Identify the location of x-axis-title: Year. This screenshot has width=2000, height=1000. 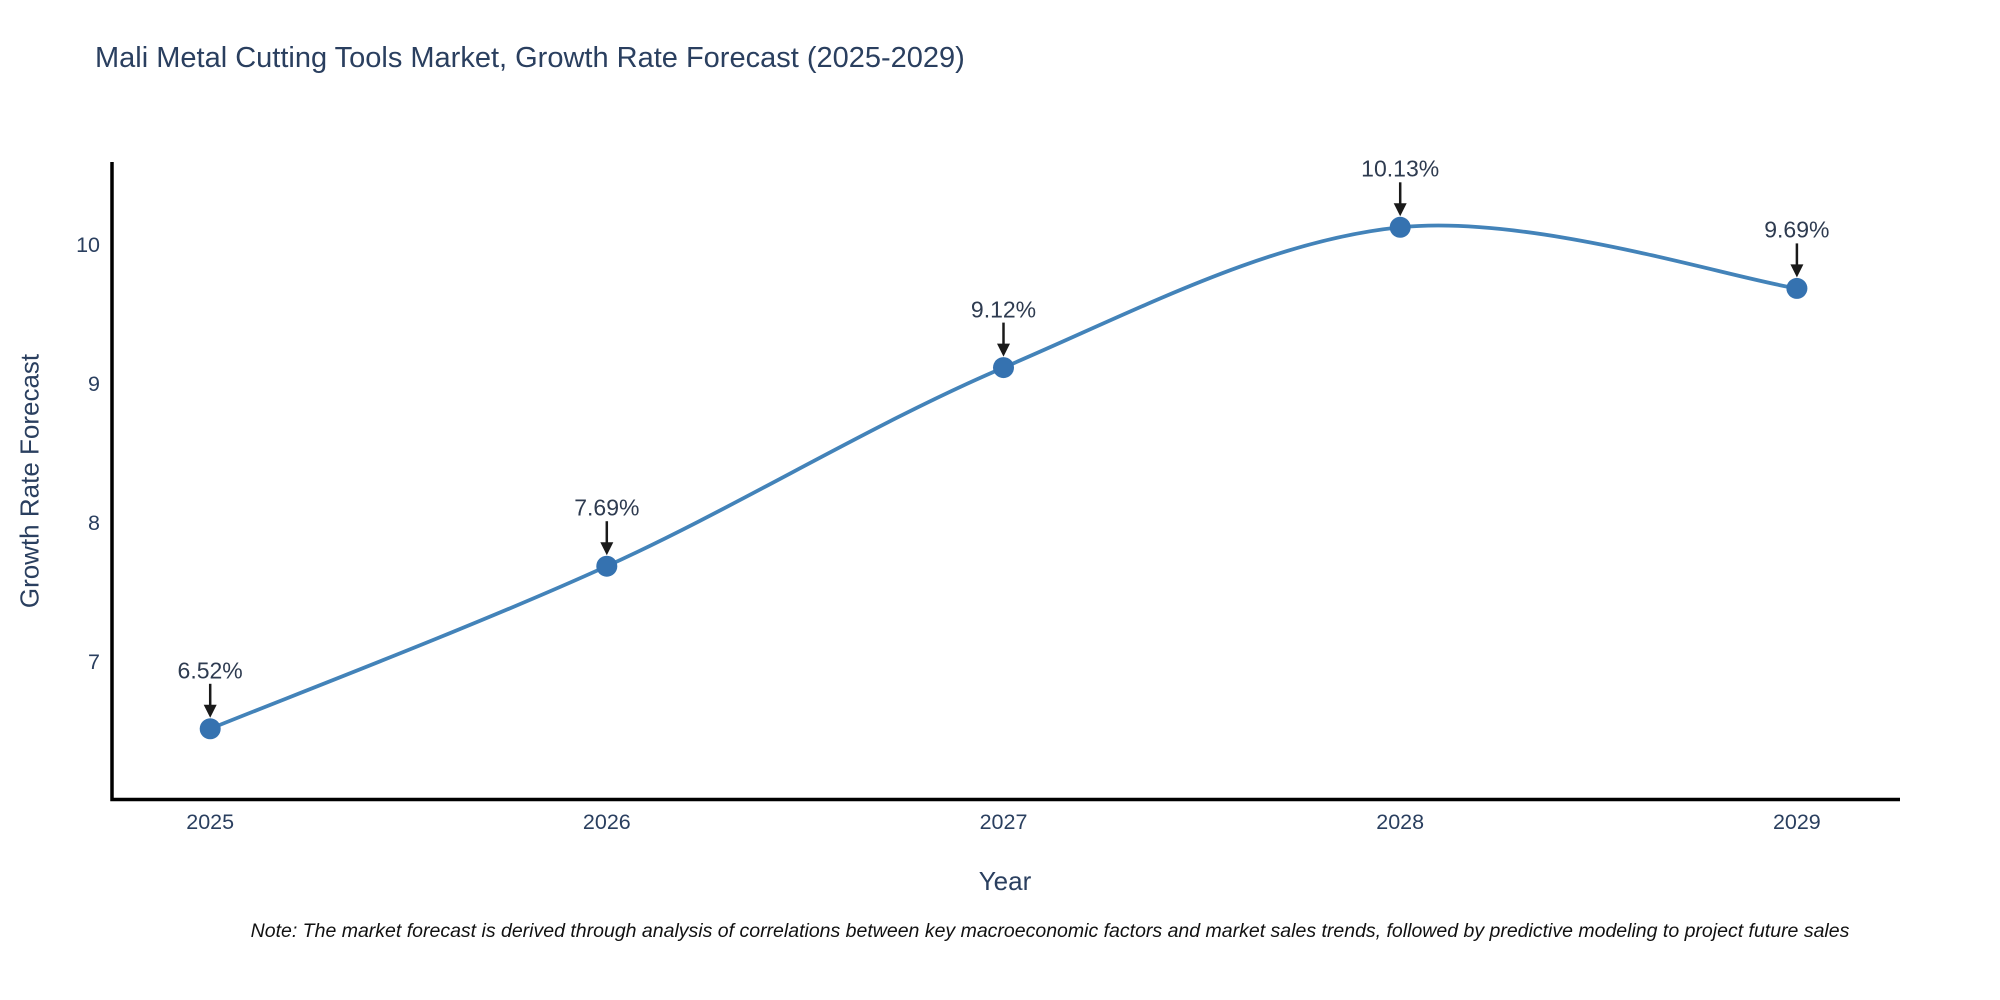
(1005, 881).